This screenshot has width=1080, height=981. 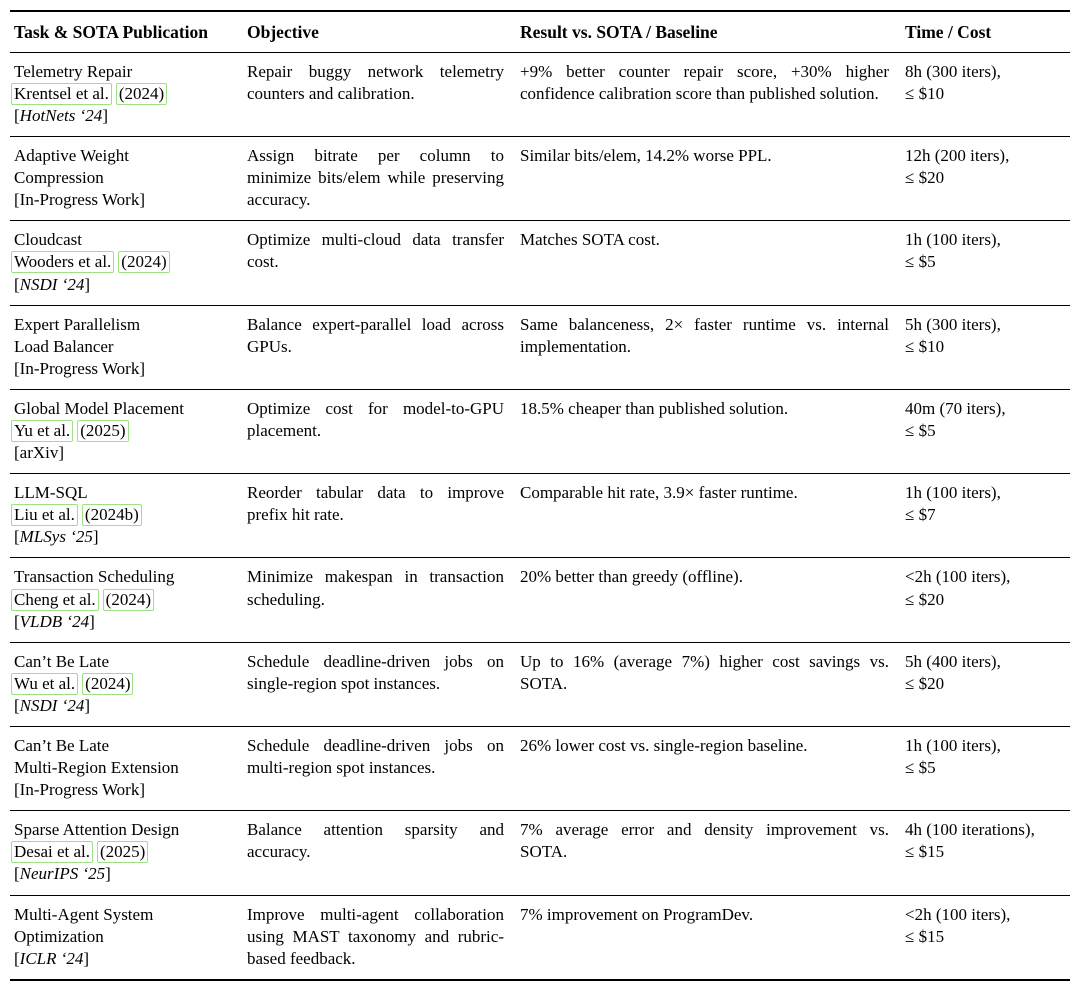 I want to click on result-cell: 7% improvement on ProgramDev., so click(x=637, y=914).